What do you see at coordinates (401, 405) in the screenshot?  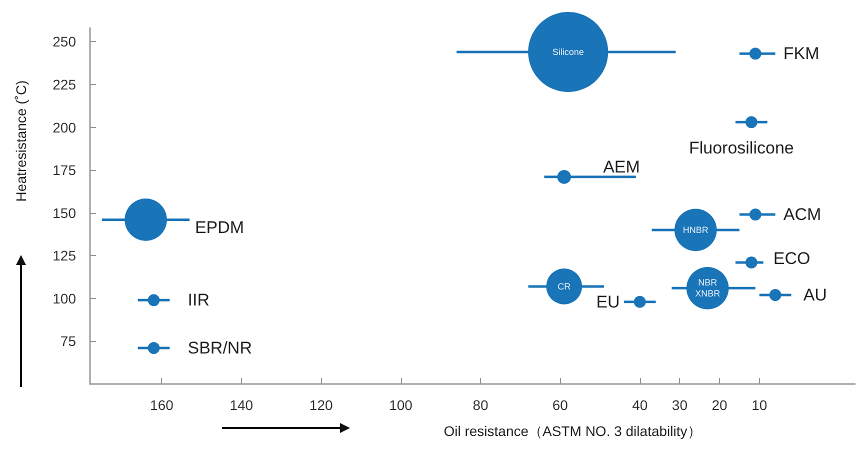 I see `x-tick-label: 100` at bounding box center [401, 405].